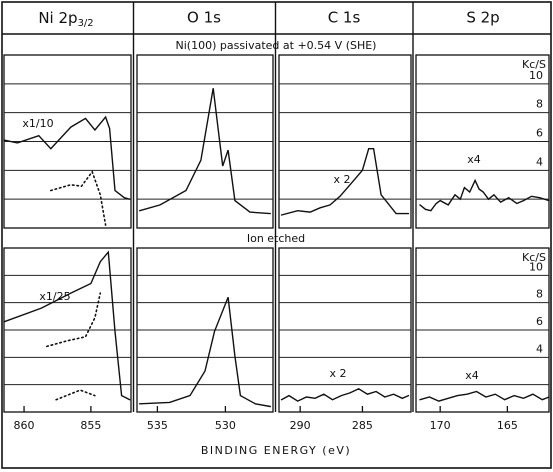  Describe the element at coordinates (86, 23) in the screenshot. I see `column-title-sub: 3/2` at that location.